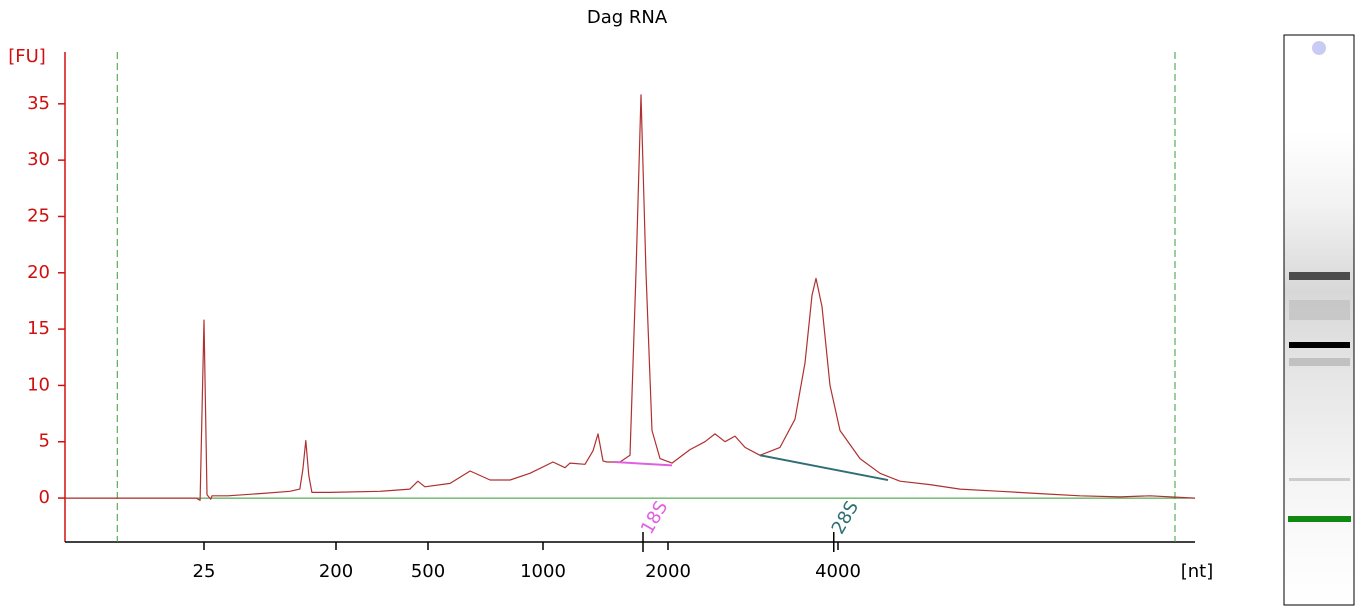 Image resolution: width=1361 pixels, height=609 pixels. I want to click on y-tick-label: 5, so click(44, 441).